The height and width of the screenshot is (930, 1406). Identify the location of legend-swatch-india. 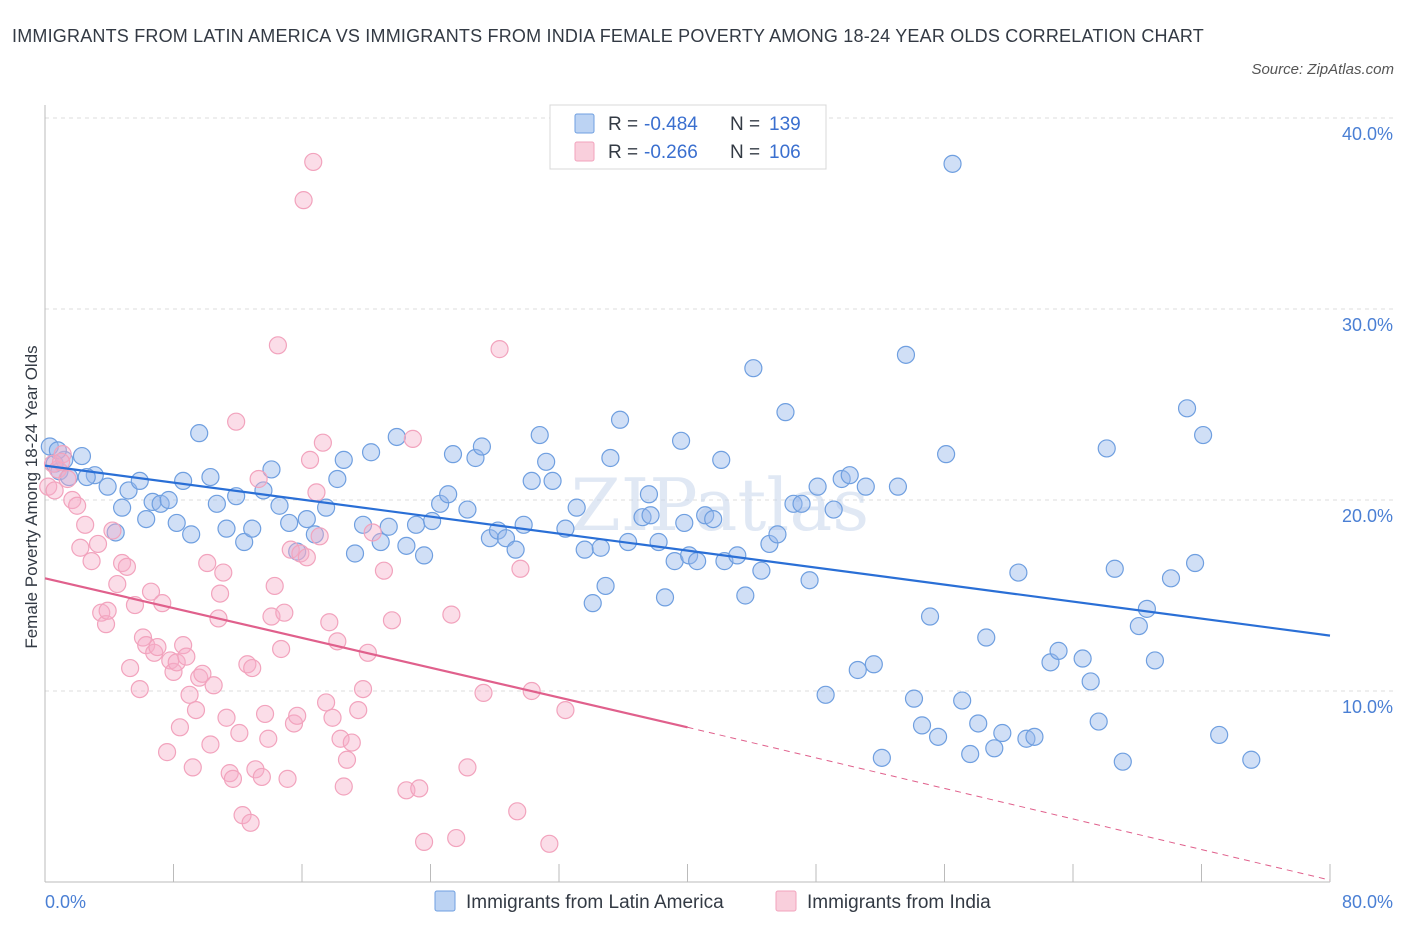
(786, 901).